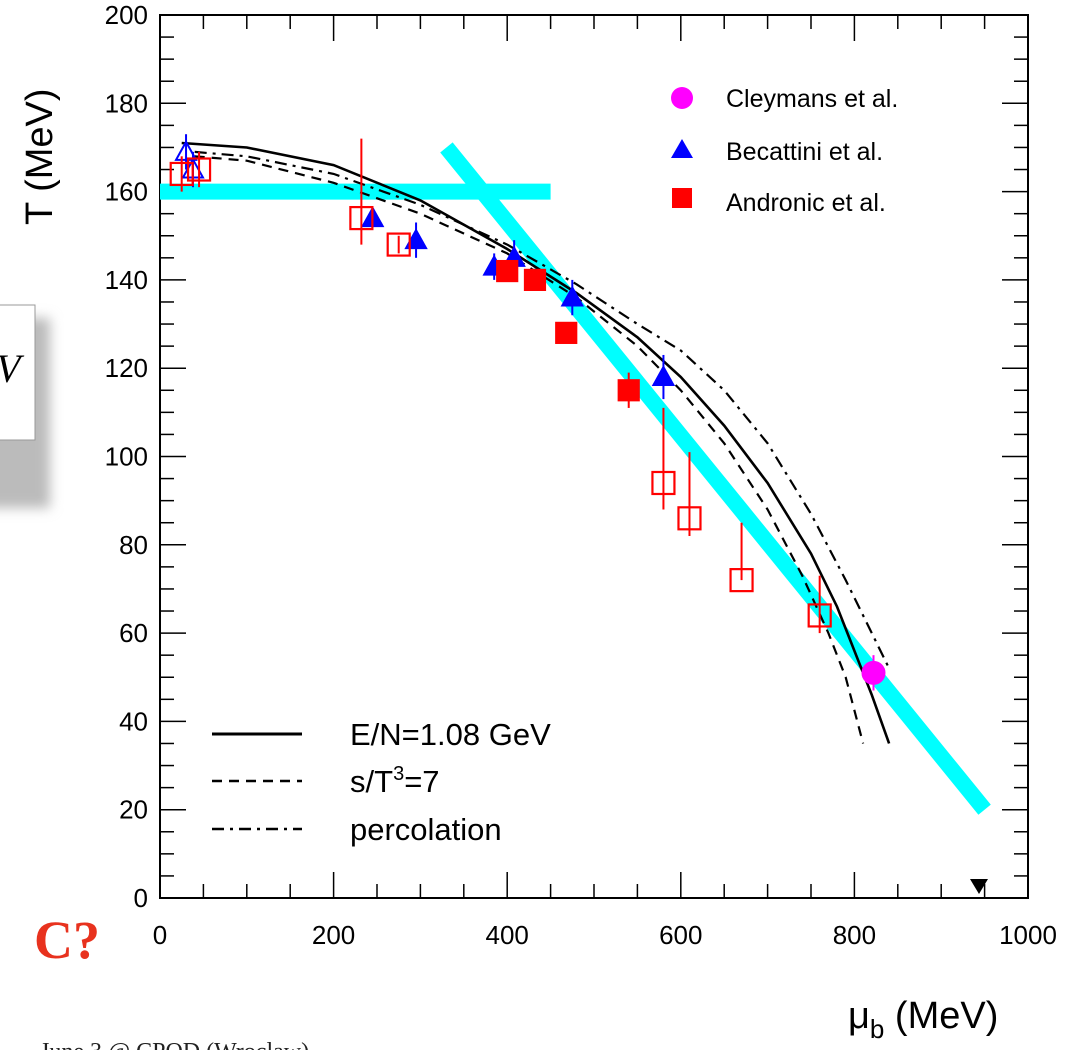  What do you see at coordinates (680, 935) in the screenshot?
I see `x-tick-label: 600` at bounding box center [680, 935].